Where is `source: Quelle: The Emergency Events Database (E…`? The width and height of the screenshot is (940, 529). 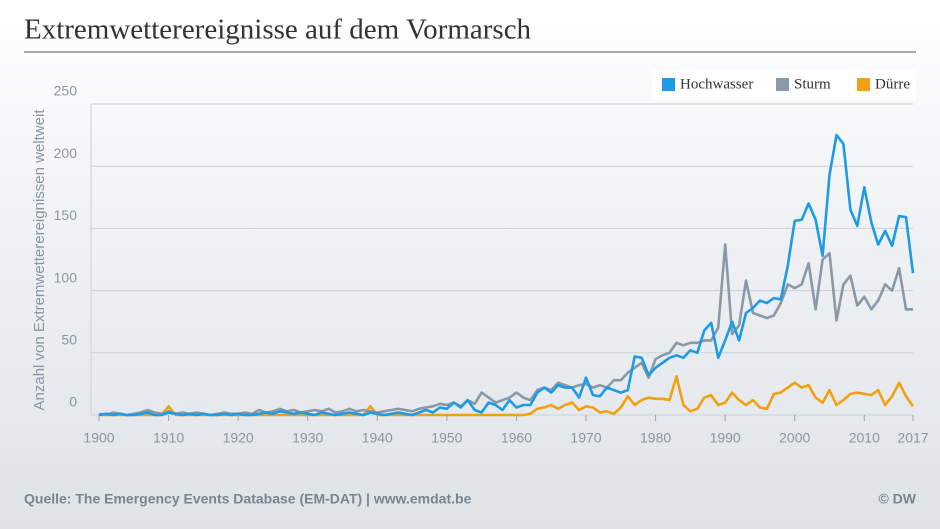 source: Quelle: The Emergency Events Database (E… is located at coordinates (248, 499).